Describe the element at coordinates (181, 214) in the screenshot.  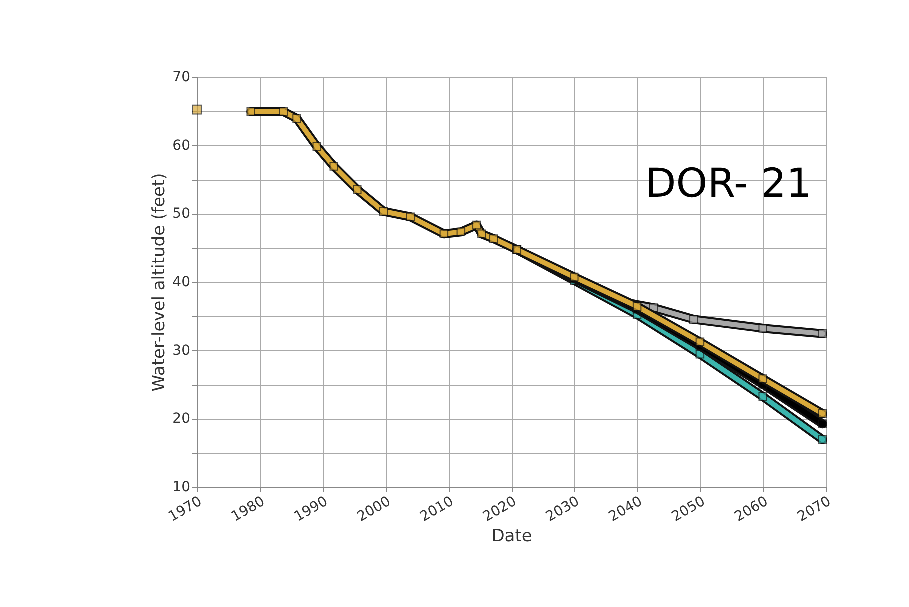
I see `y-tick-label: 50` at that location.